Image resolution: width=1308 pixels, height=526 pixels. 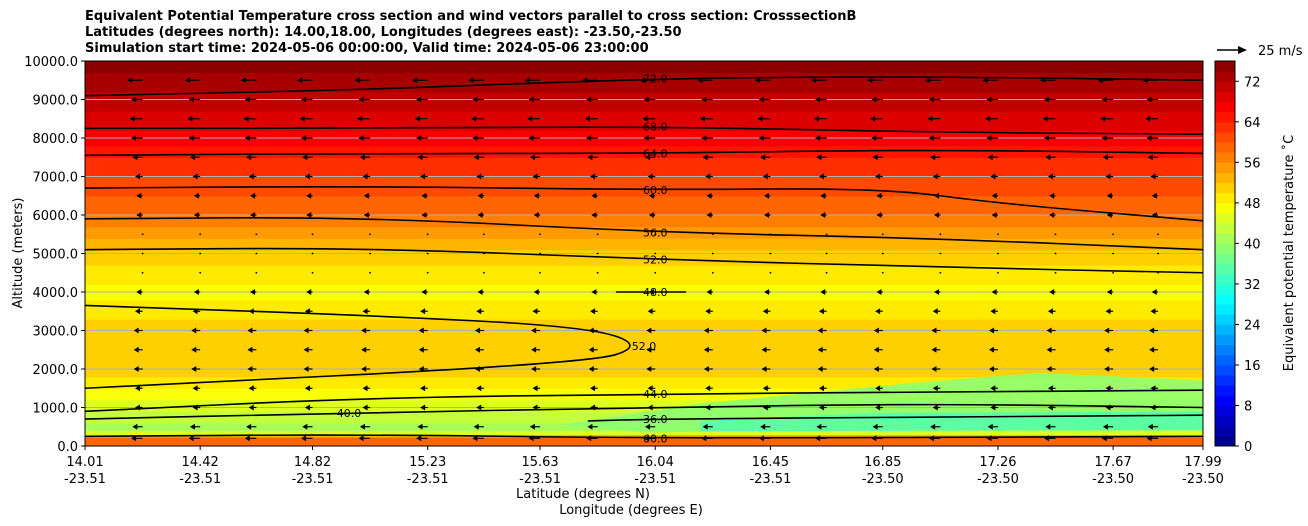 I want to click on contour-label: 52.0, so click(x=644, y=346).